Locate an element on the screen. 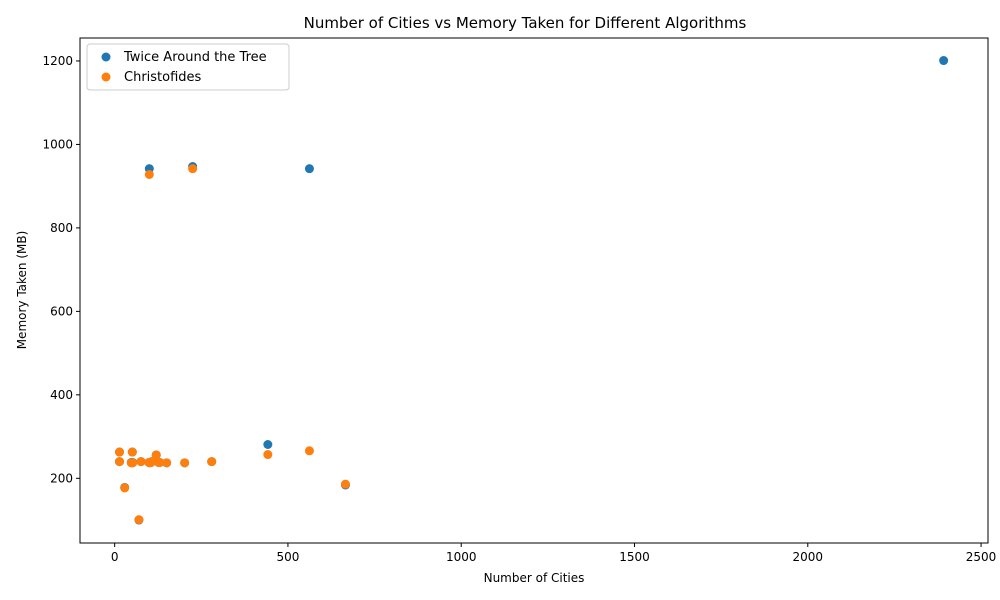 The width and height of the screenshot is (1000, 600). legend-label-twice-around-the-tree: Twice Around the Tree is located at coordinates (195, 57).